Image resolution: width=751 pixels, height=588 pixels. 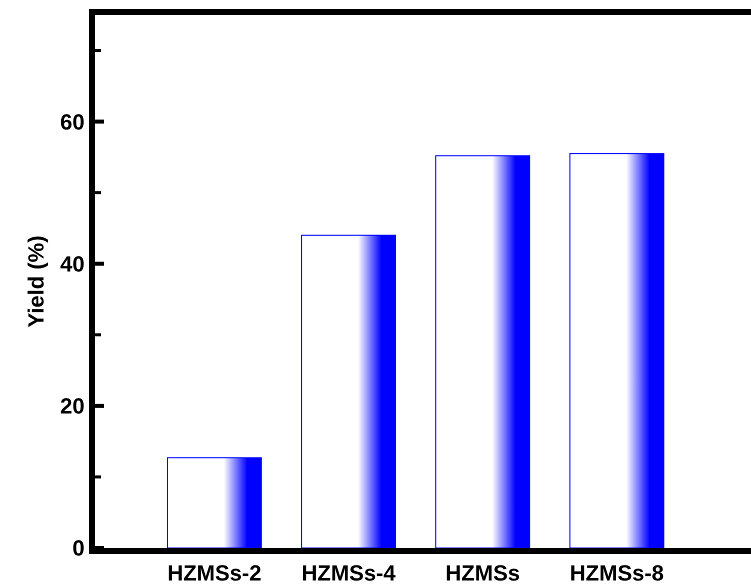 What do you see at coordinates (72, 406) in the screenshot?
I see `y-tick-label: 20` at bounding box center [72, 406].